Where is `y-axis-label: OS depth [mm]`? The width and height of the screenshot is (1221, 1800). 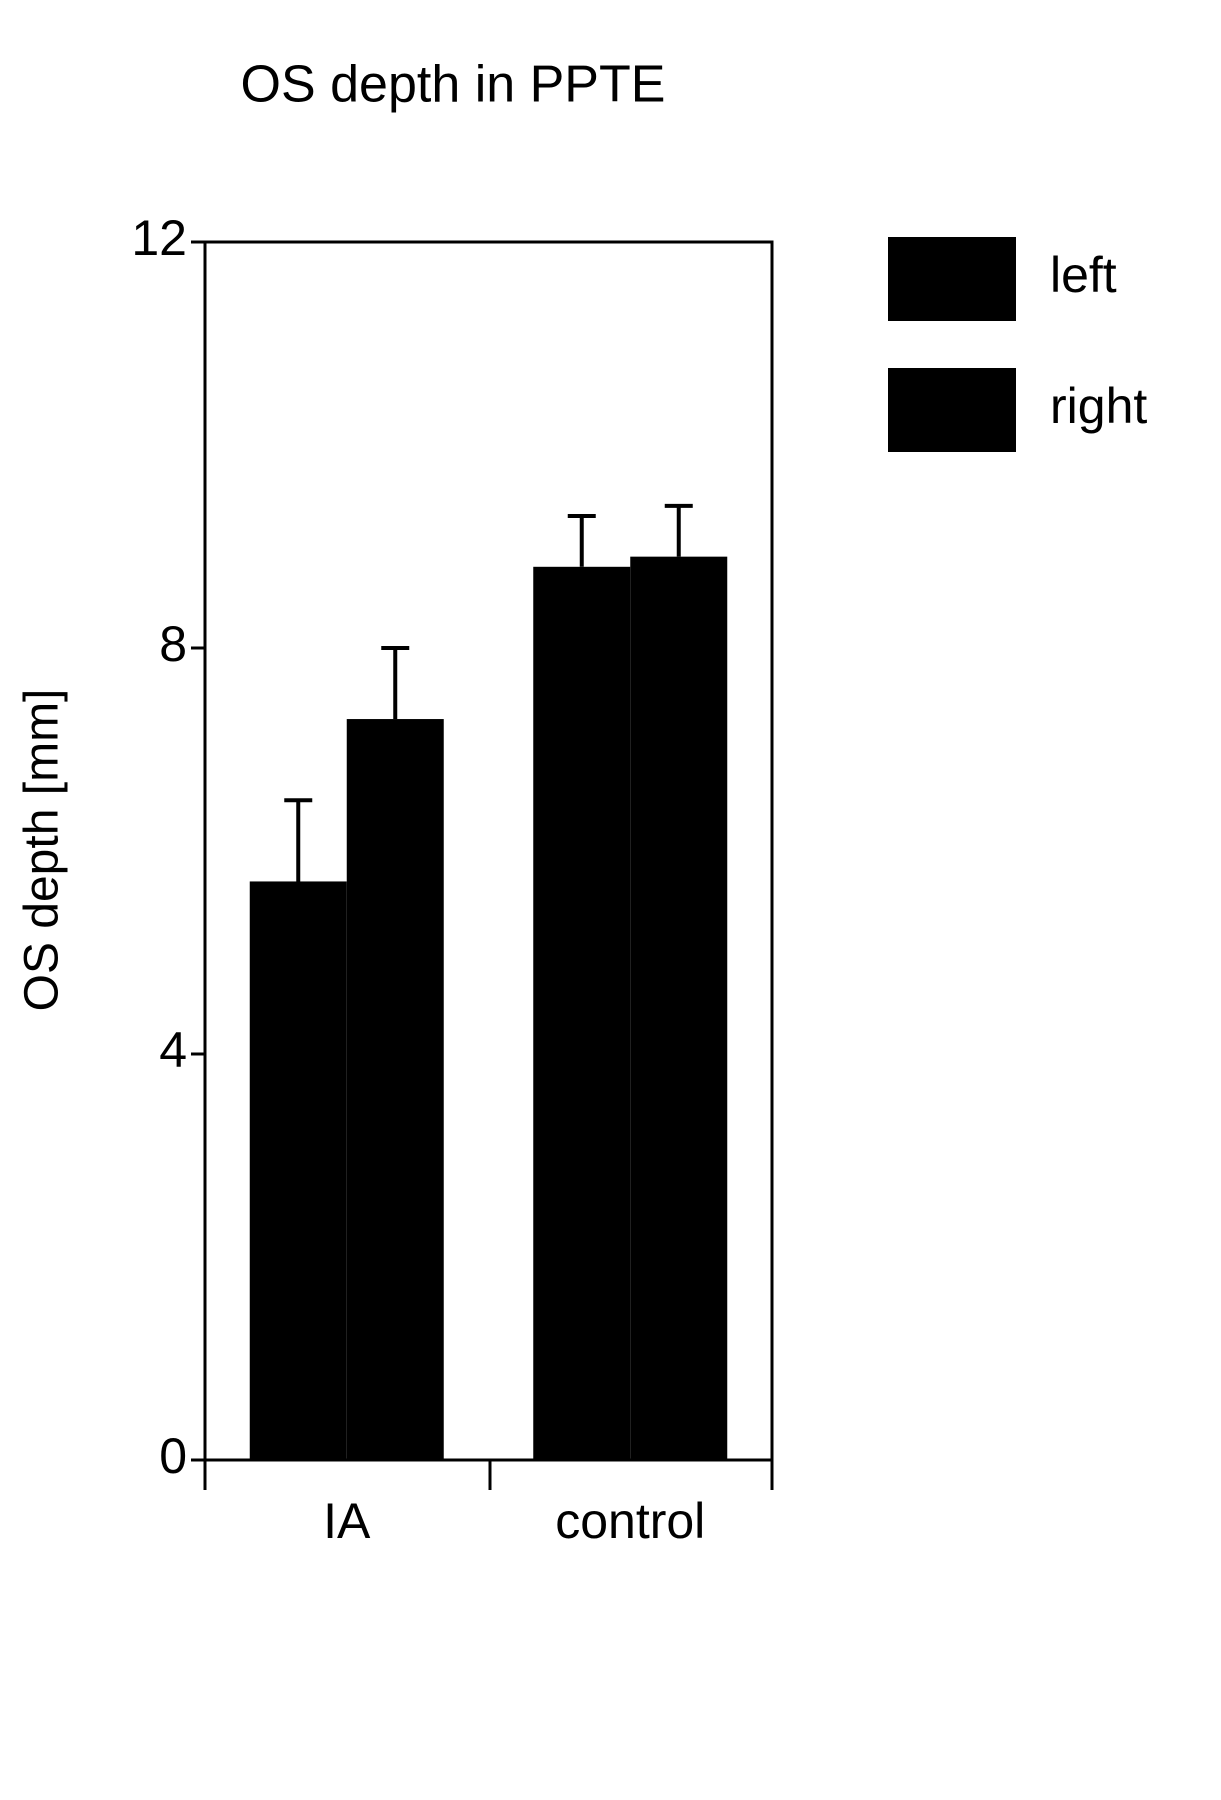 y-axis-label: OS depth [mm] is located at coordinates (42, 850).